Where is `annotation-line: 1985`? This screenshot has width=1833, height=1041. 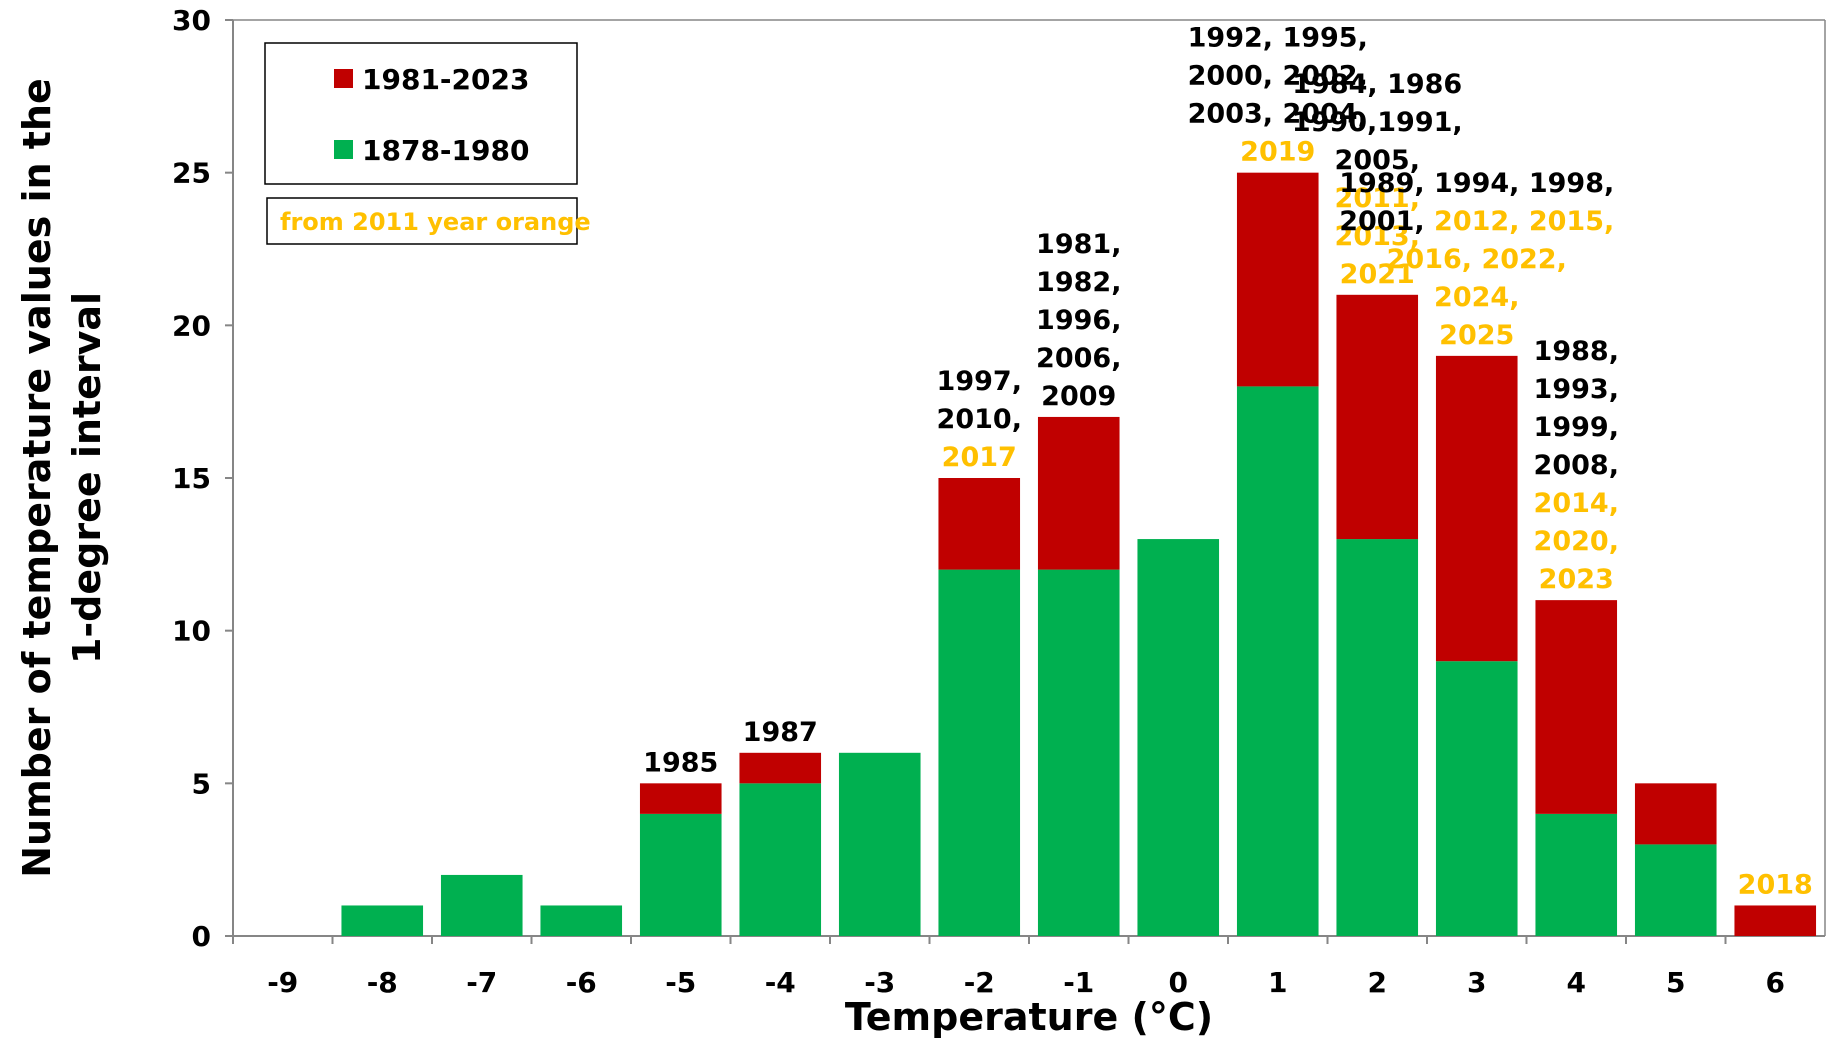 annotation-line: 1985 is located at coordinates (680, 762).